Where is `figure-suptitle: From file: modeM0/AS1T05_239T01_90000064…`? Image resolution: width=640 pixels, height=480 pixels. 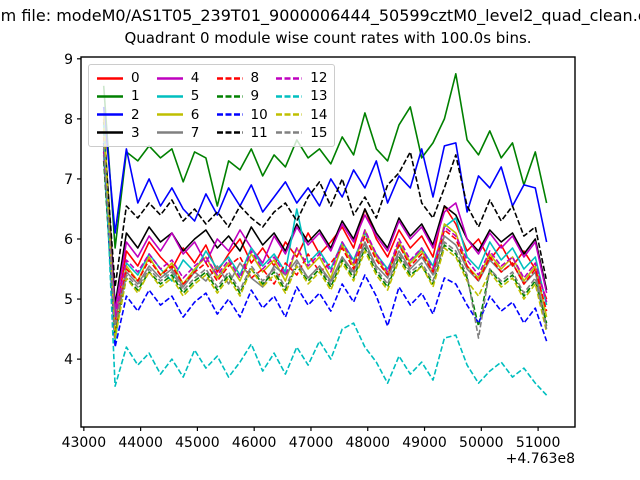
figure-suptitle: From file: modeM0/AS1T05_239T01_90000064… is located at coordinates (320, 15).